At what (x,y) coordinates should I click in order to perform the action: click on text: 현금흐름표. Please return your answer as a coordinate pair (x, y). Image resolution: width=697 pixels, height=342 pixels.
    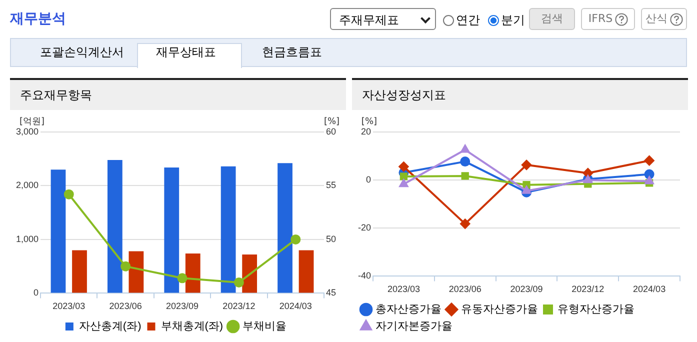
    Looking at the image, I should click on (292, 52).